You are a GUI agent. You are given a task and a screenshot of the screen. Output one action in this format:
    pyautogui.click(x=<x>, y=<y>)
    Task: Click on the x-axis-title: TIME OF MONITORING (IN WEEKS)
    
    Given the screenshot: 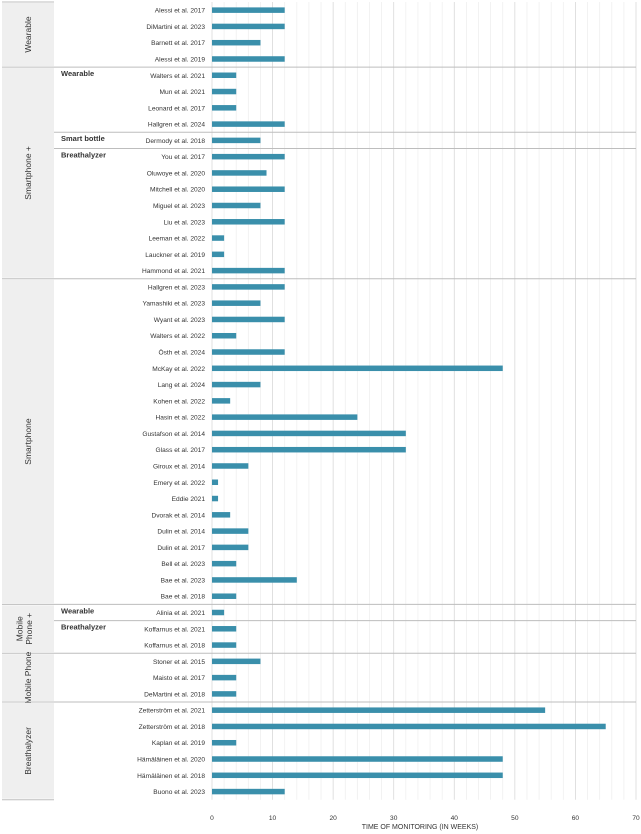 What is the action you would take?
    pyautogui.click(x=420, y=827)
    